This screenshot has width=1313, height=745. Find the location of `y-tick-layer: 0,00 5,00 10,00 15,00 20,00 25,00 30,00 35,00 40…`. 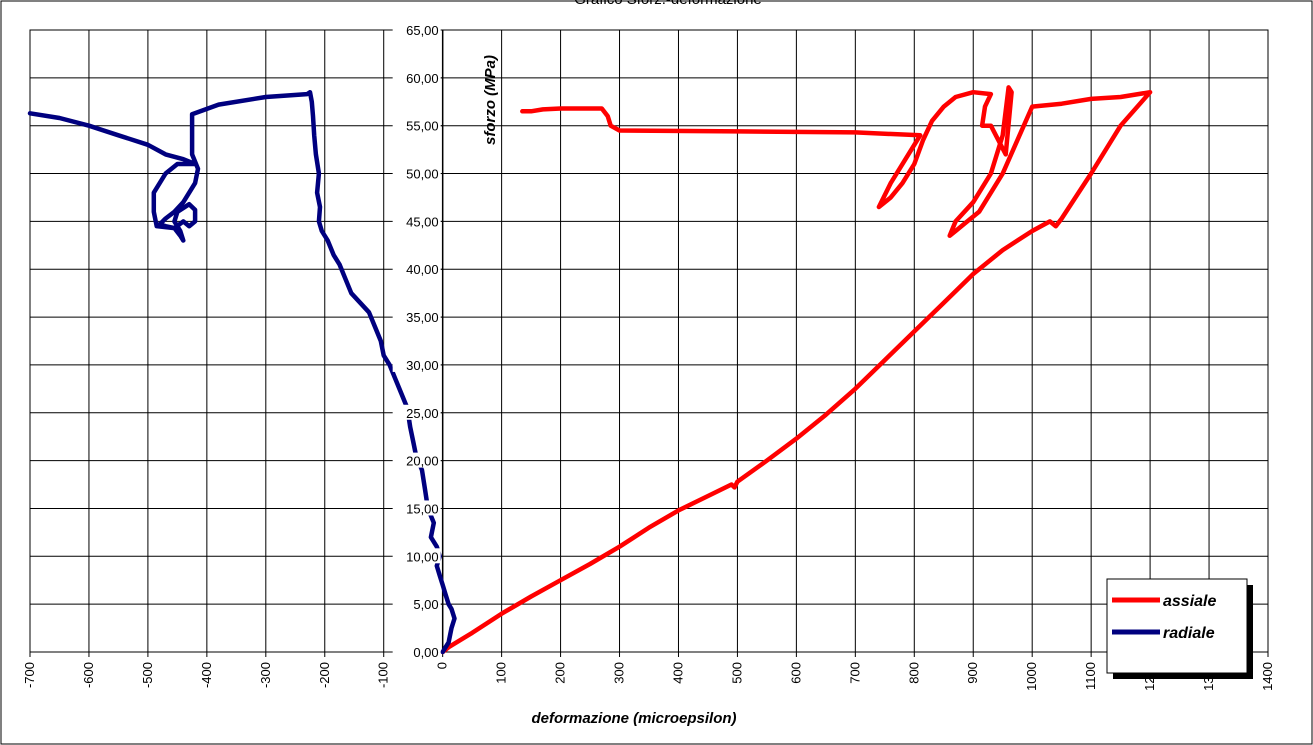

y-tick-layer: 0,00 5,00 10,00 15,00 20,00 25,00 30,00 35,00 40… is located at coordinates (416, 341).